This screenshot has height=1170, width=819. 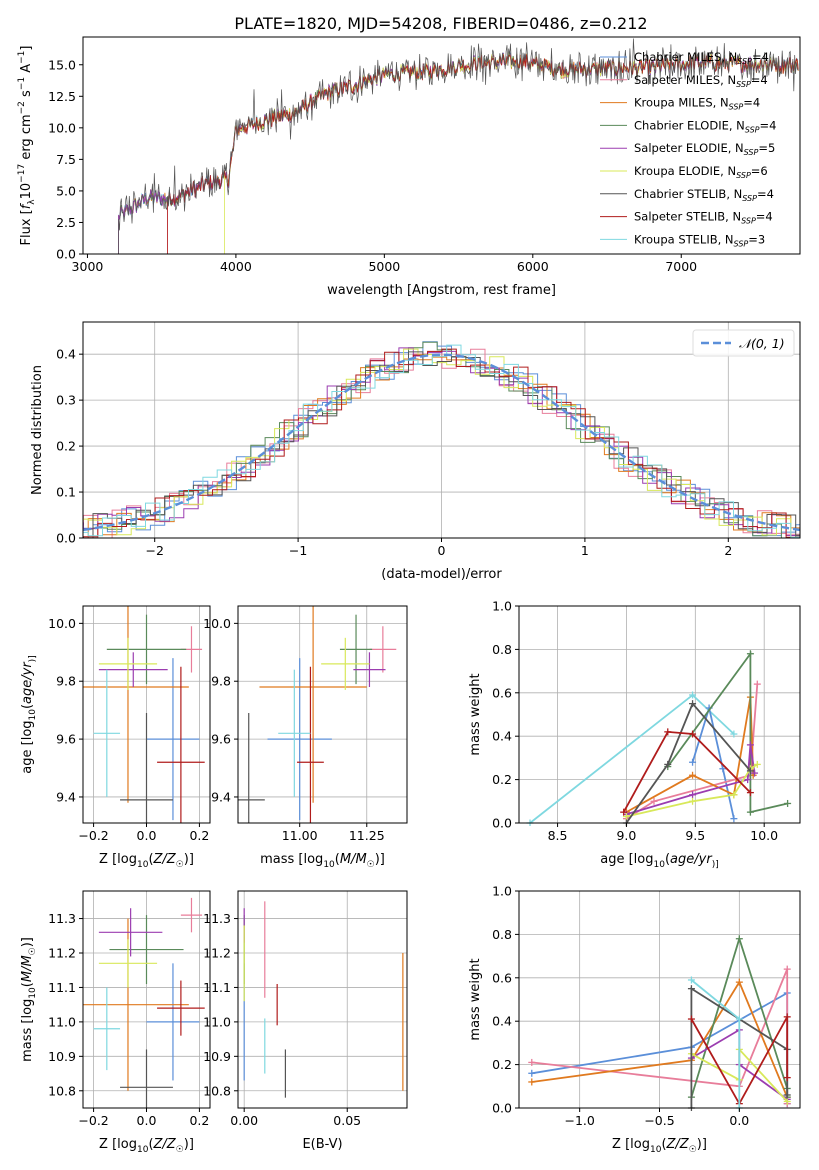 What do you see at coordinates (62, 953) in the screenshot?
I see `y-tick-label: 11.2` at bounding box center [62, 953].